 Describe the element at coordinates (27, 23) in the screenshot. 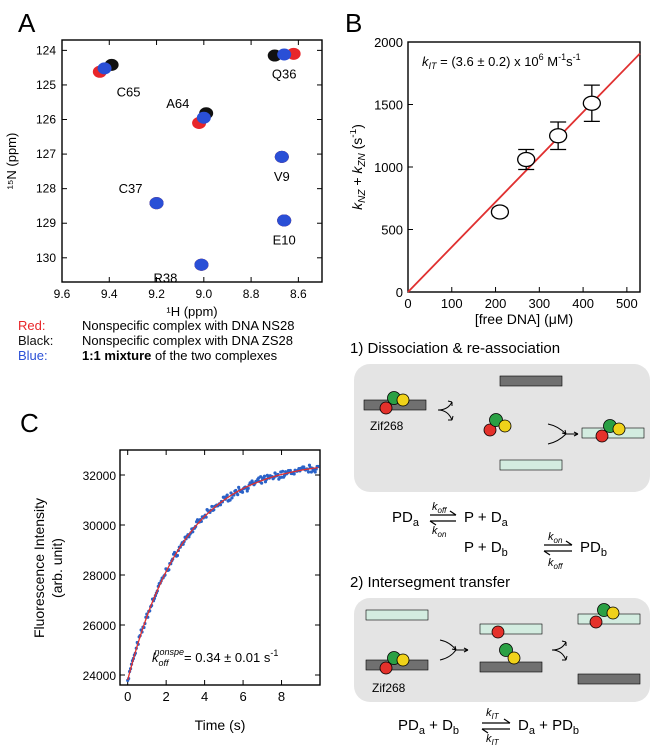

I see `panel-letter-a: A` at that location.